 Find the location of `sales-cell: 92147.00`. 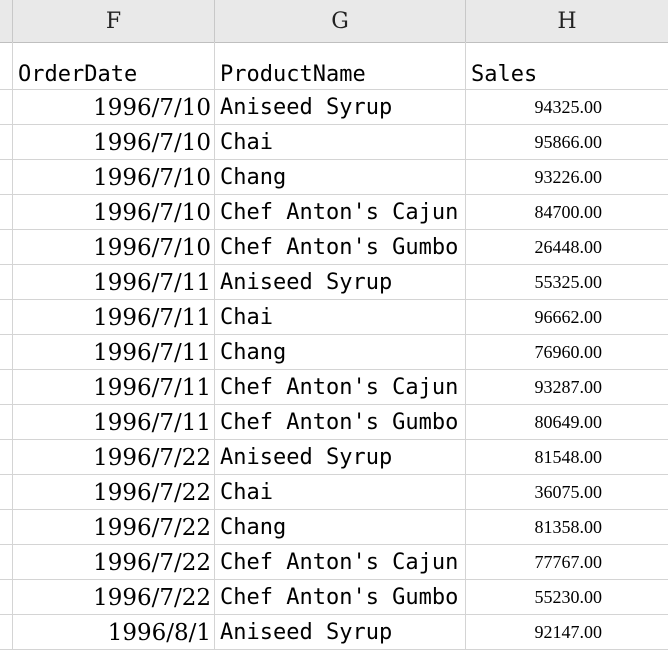

sales-cell: 92147.00 is located at coordinates (567, 632).